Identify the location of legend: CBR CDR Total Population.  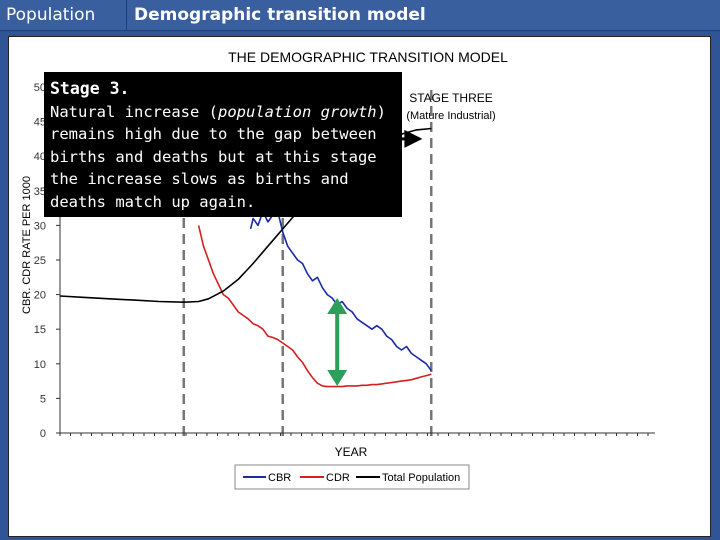
(352, 477).